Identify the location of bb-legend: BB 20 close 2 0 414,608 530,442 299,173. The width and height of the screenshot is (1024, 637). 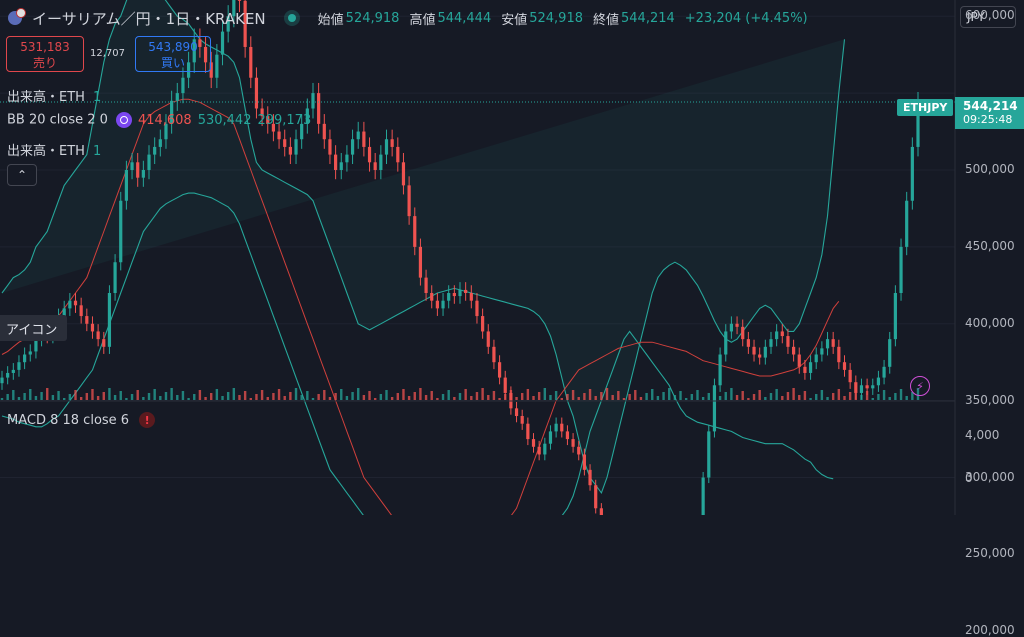
(162, 120).